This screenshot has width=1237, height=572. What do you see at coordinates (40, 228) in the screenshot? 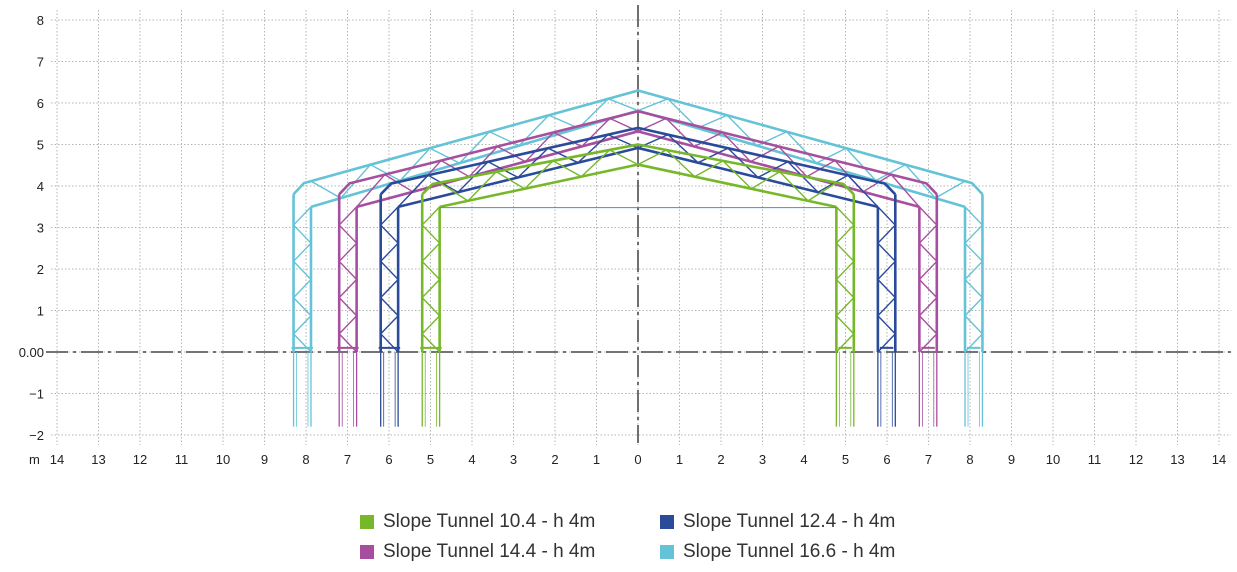
I see `y-tick-label: 3` at bounding box center [40, 228].